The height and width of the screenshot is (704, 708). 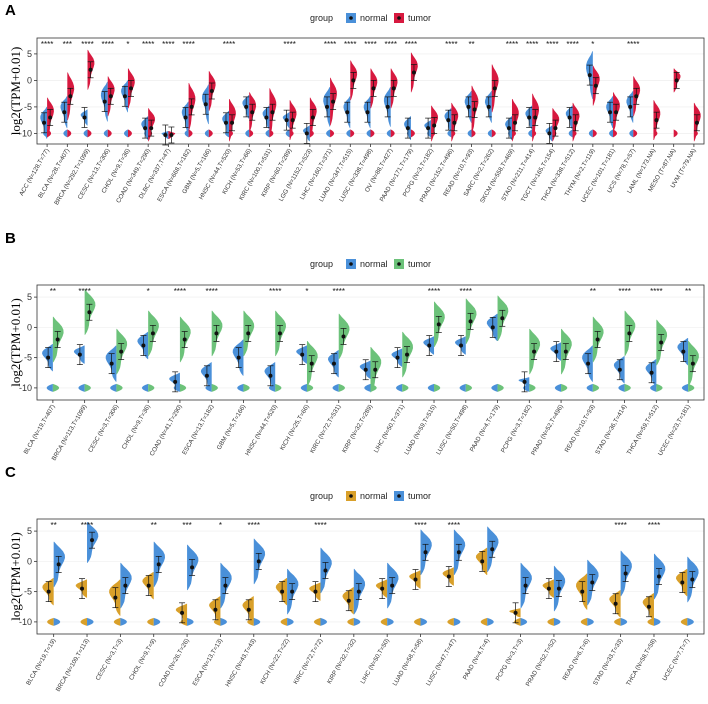 I want to click on x-tick-label: PRAD (N=52,T=496), so click(x=547, y=430).